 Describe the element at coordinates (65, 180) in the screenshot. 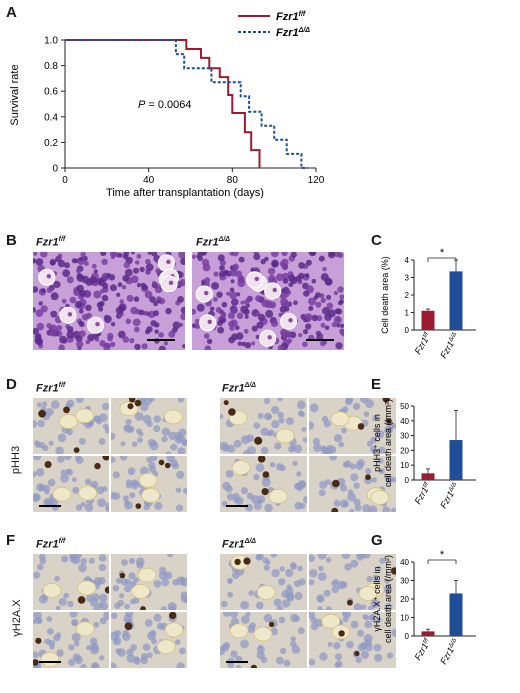

I see `survival-x-tick-label: 0` at that location.